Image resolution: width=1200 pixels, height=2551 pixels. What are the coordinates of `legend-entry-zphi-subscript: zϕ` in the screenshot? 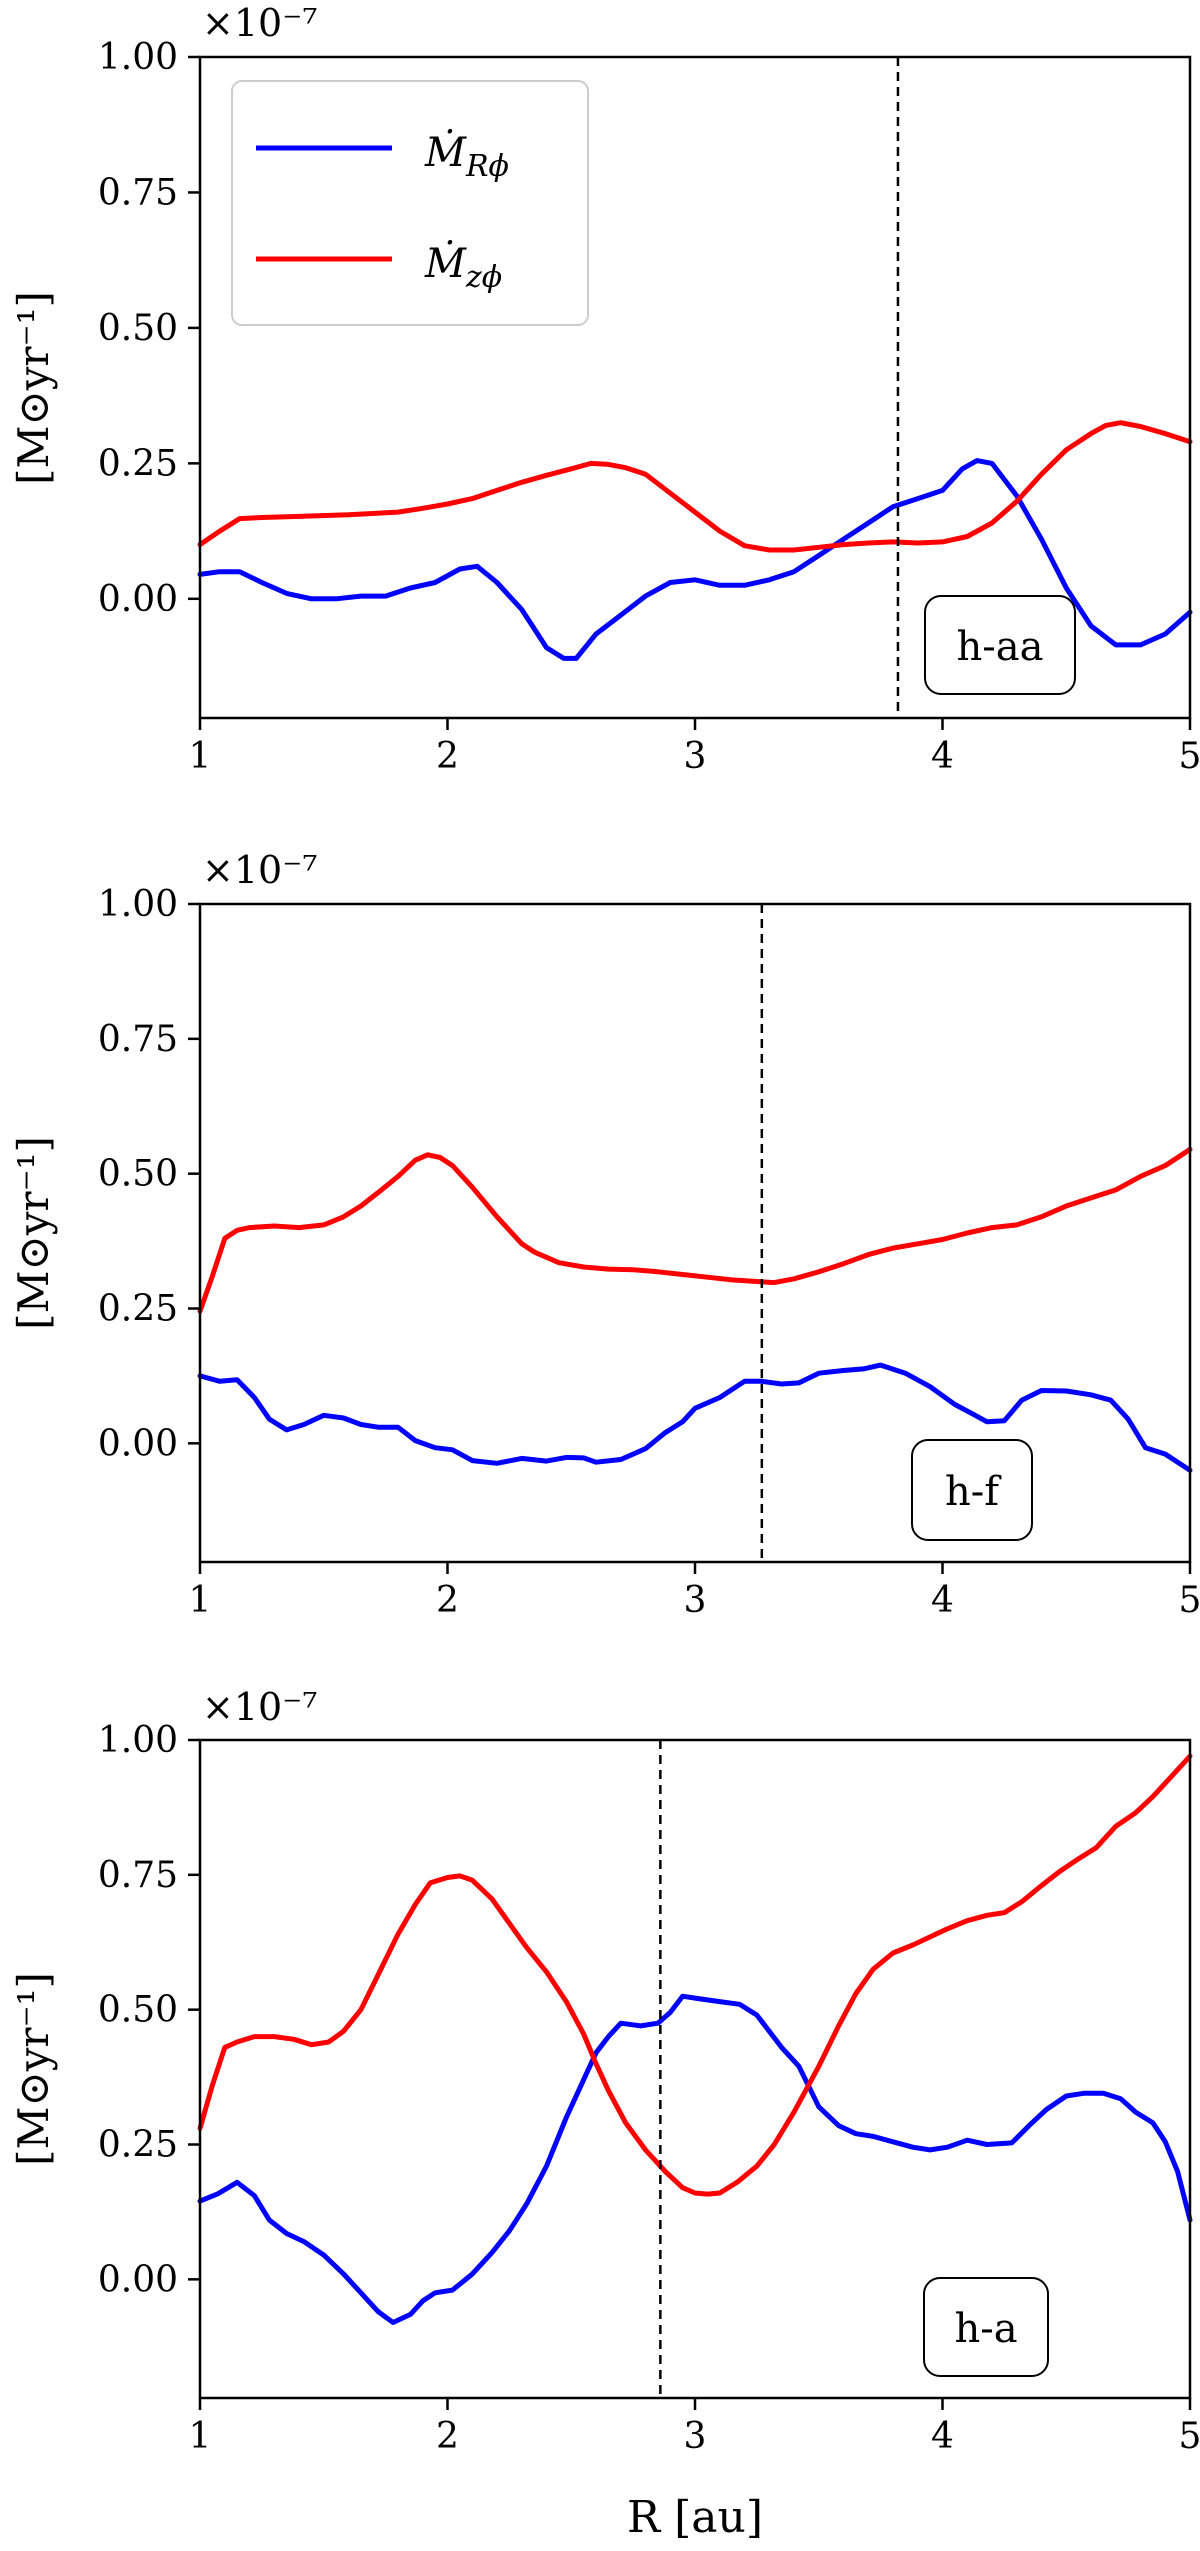 It's located at (483, 277).